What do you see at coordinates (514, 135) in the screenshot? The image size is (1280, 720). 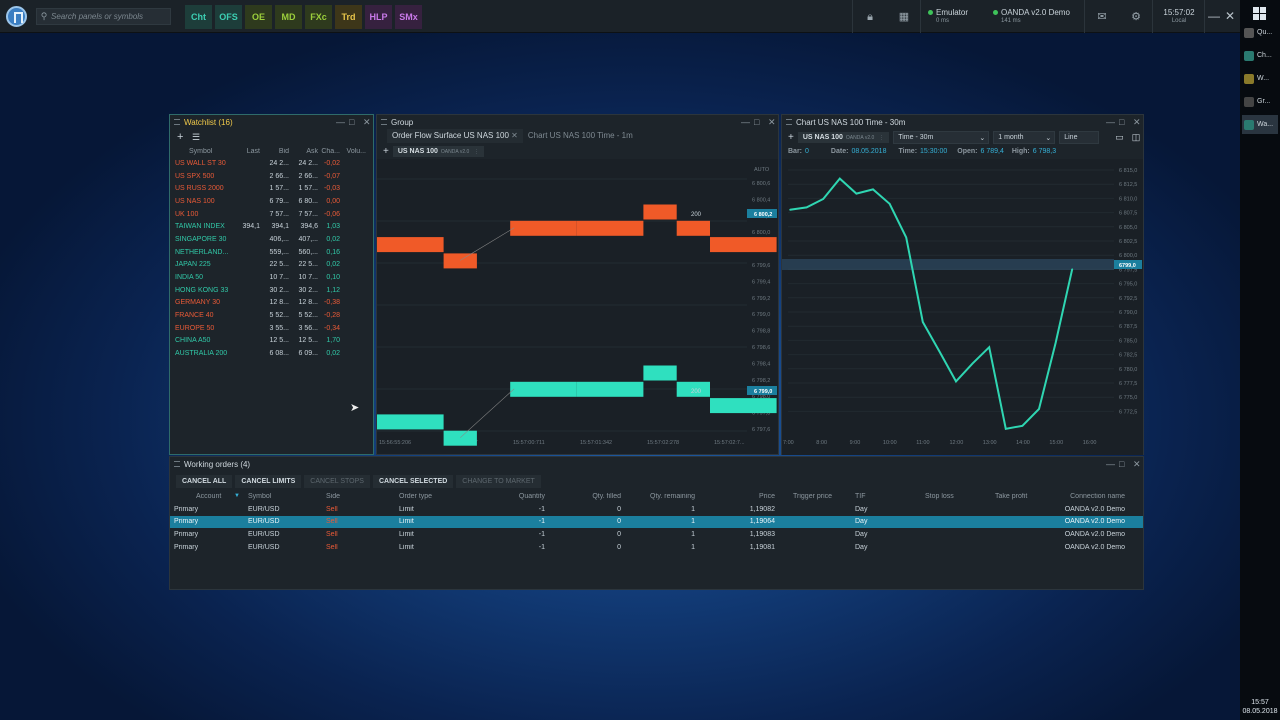 I see `close-tab-icon: ✕` at bounding box center [514, 135].